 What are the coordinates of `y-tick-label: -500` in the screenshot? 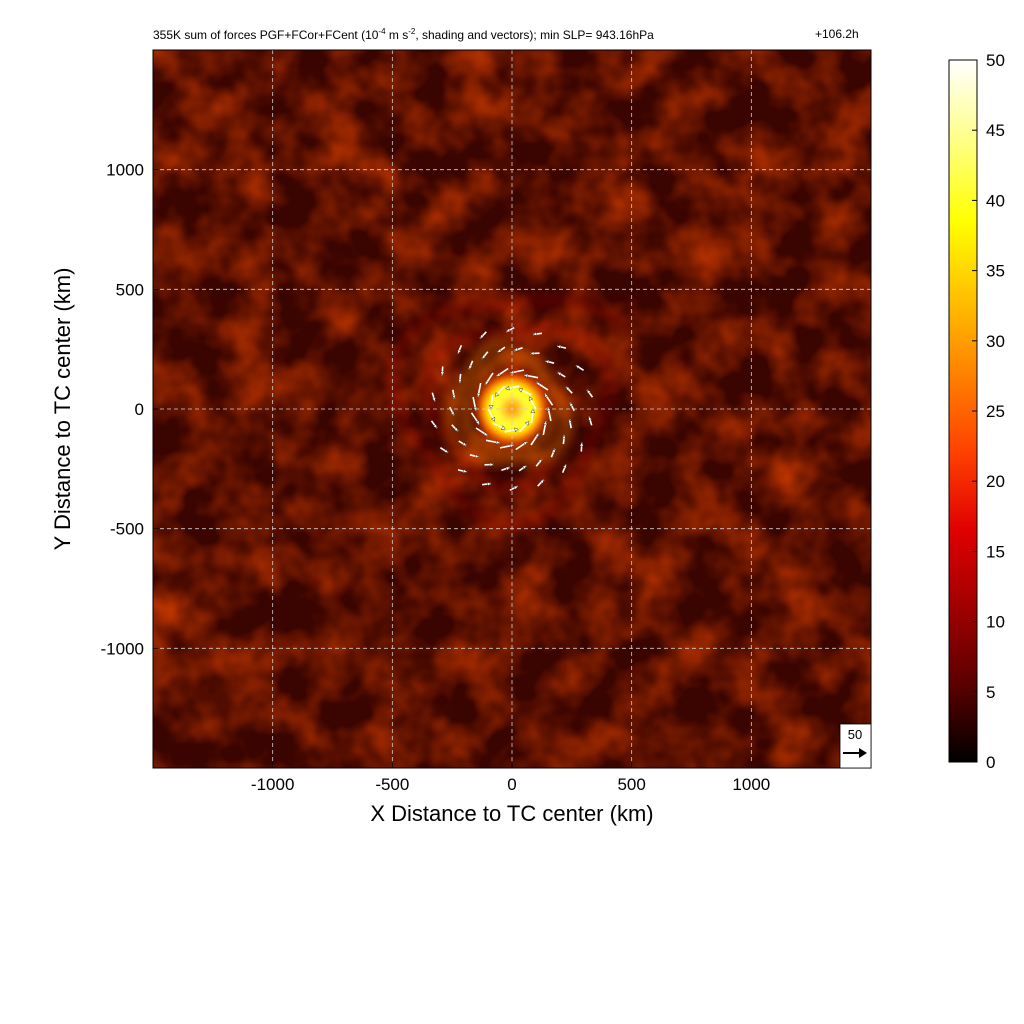 It's located at (127, 529).